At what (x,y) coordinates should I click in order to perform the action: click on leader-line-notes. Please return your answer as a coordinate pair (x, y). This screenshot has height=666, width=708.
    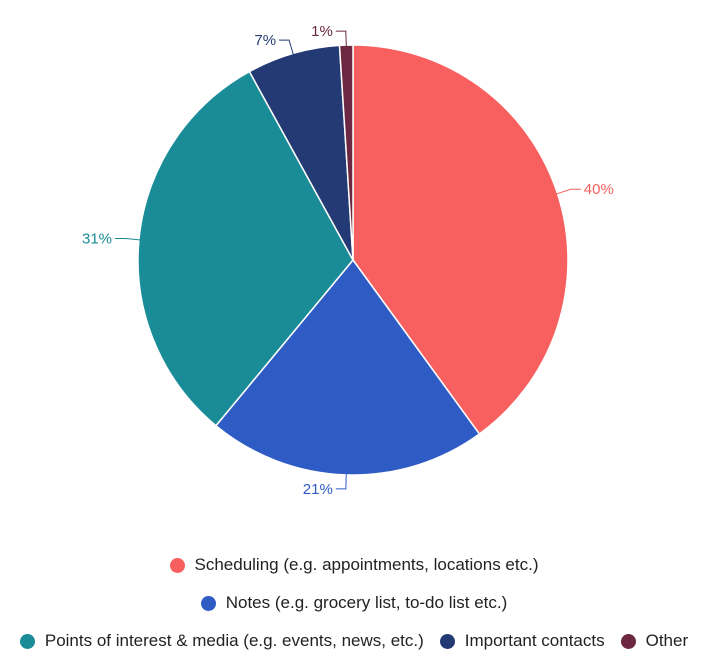
    Looking at the image, I should click on (341, 481).